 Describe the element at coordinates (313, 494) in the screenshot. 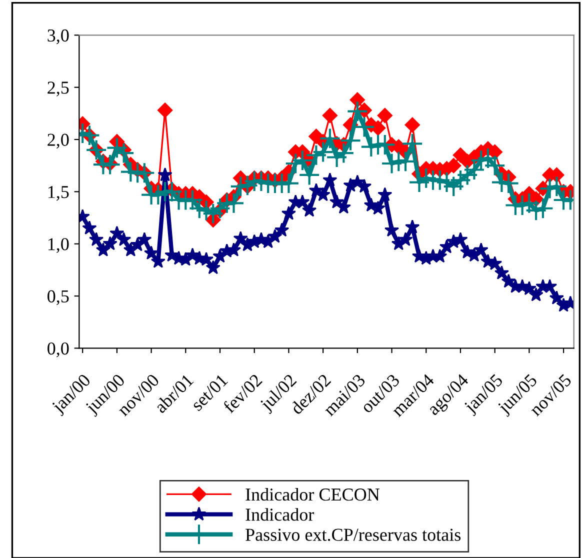

I see `legend-label: Indicador CECON` at that location.